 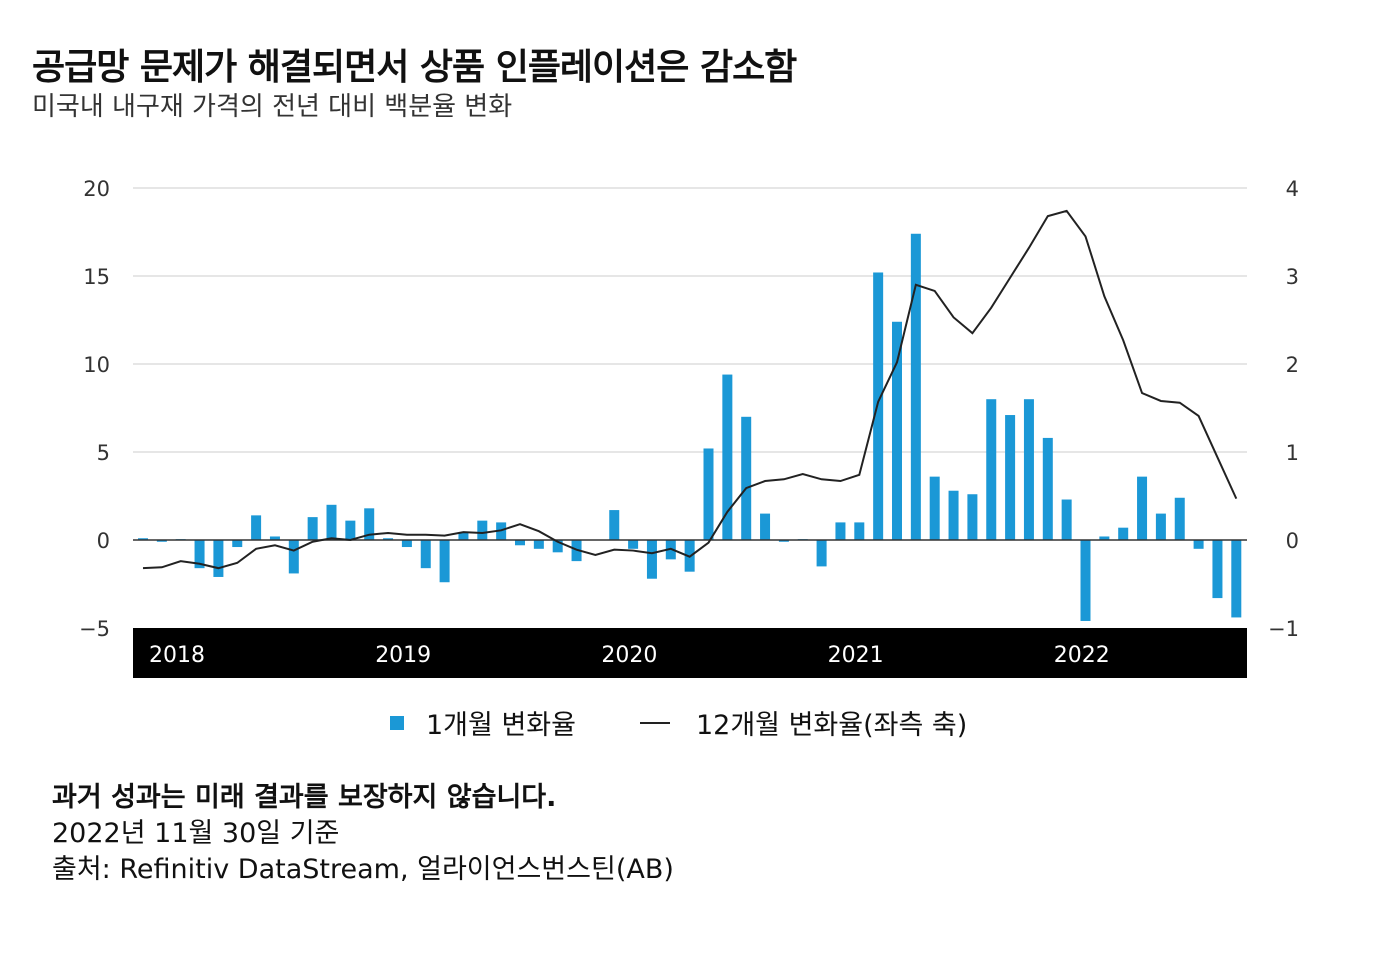 I want to click on x-tick-label: 2021, so click(x=856, y=655).